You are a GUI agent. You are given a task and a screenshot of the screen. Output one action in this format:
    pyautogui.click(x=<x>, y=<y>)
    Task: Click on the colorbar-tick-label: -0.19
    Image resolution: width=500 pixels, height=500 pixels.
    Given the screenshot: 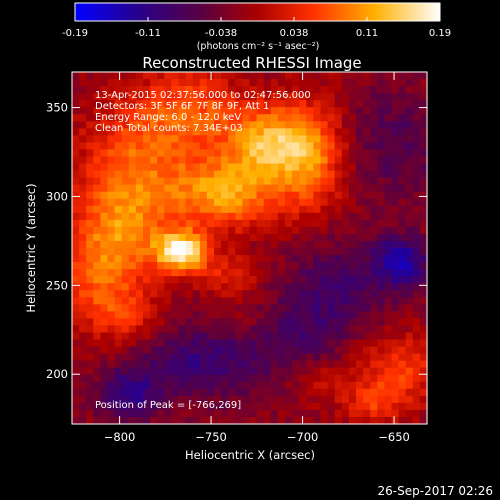 What is the action you would take?
    pyautogui.click(x=75, y=33)
    